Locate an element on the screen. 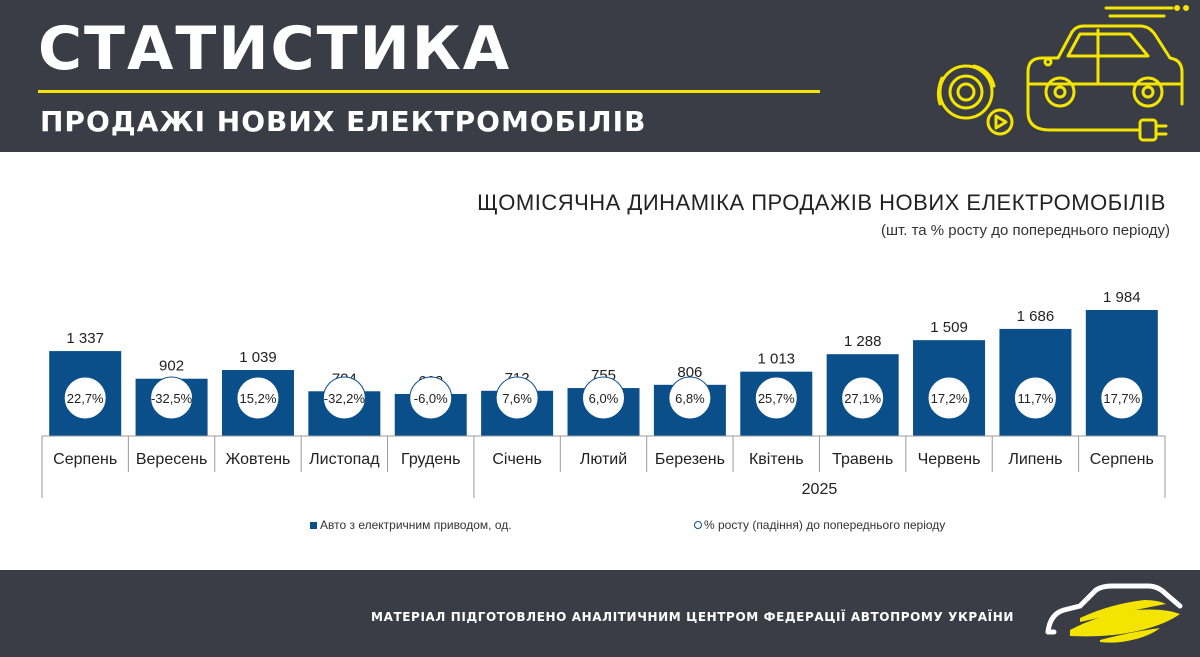 The width and height of the screenshot is (1200, 657). legend-item-sales: Авто з електричним приводом, од. is located at coordinates (411, 525).